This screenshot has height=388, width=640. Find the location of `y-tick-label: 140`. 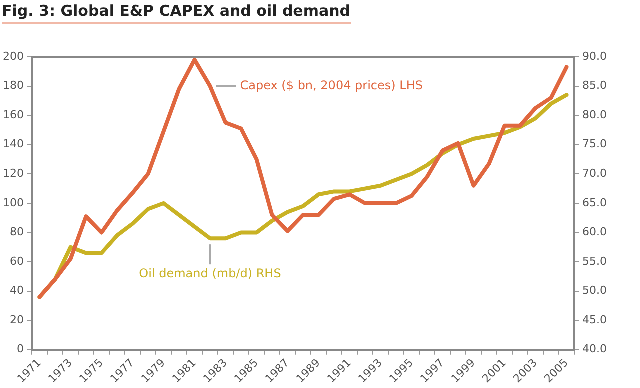

y-tick-label: 140 is located at coordinates (13, 144).